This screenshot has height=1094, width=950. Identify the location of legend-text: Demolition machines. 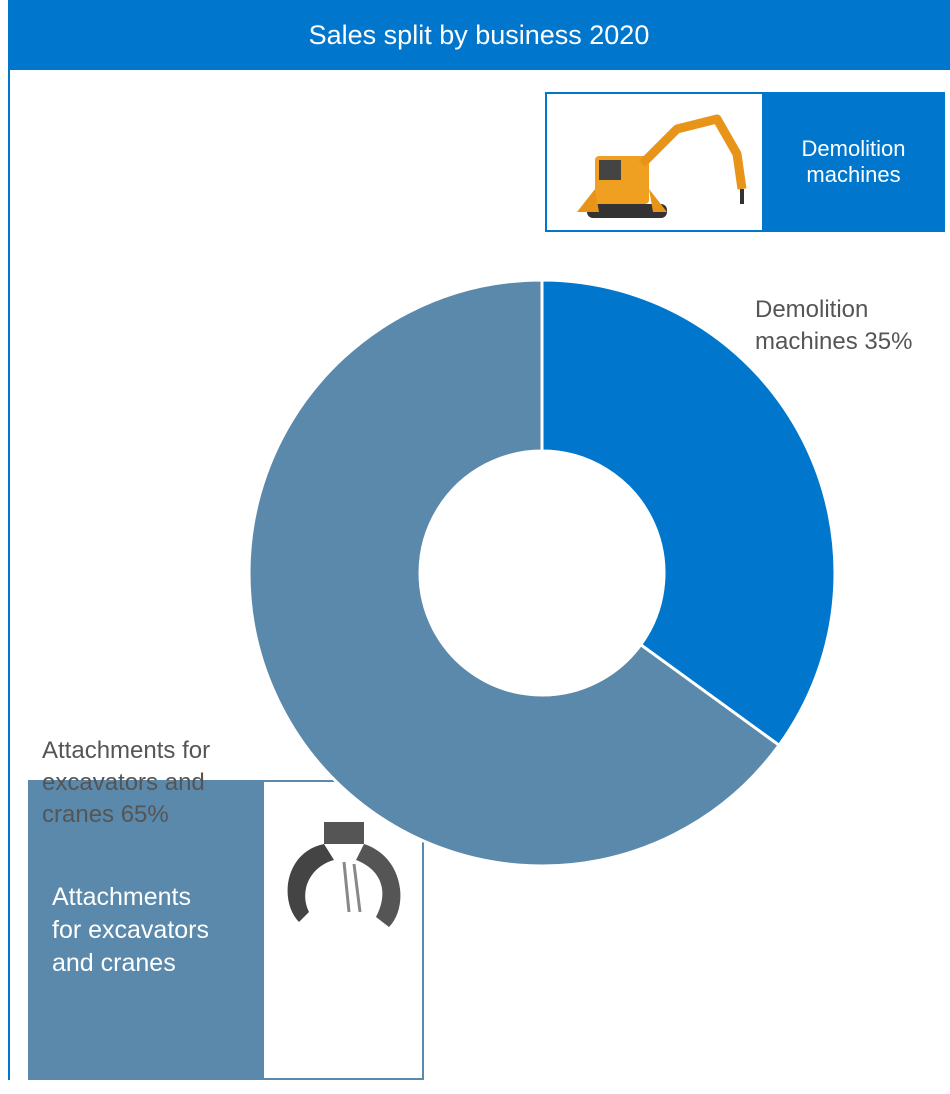
(853, 162).